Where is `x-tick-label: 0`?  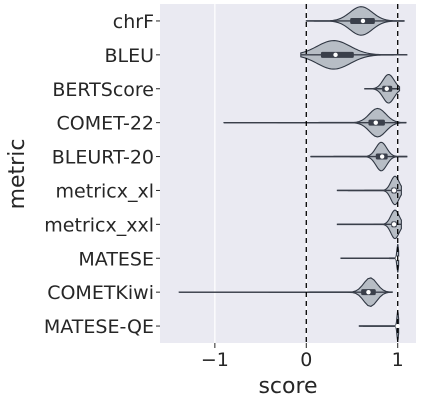 x-tick-label: 0 is located at coordinates (306, 360).